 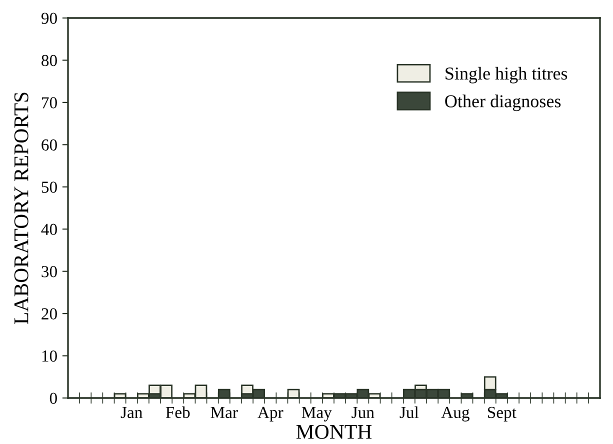 What do you see at coordinates (49, 230) in the screenshot?
I see `y-tick-label: 40` at bounding box center [49, 230].